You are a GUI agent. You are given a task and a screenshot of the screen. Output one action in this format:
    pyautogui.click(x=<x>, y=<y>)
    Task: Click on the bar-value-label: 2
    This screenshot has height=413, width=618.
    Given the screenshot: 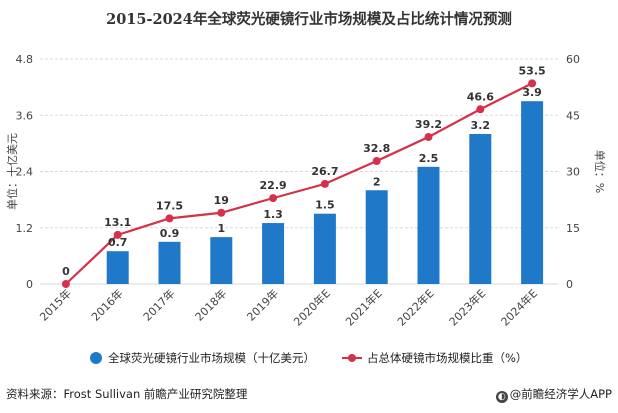 What is the action you would take?
    pyautogui.click(x=377, y=181)
    